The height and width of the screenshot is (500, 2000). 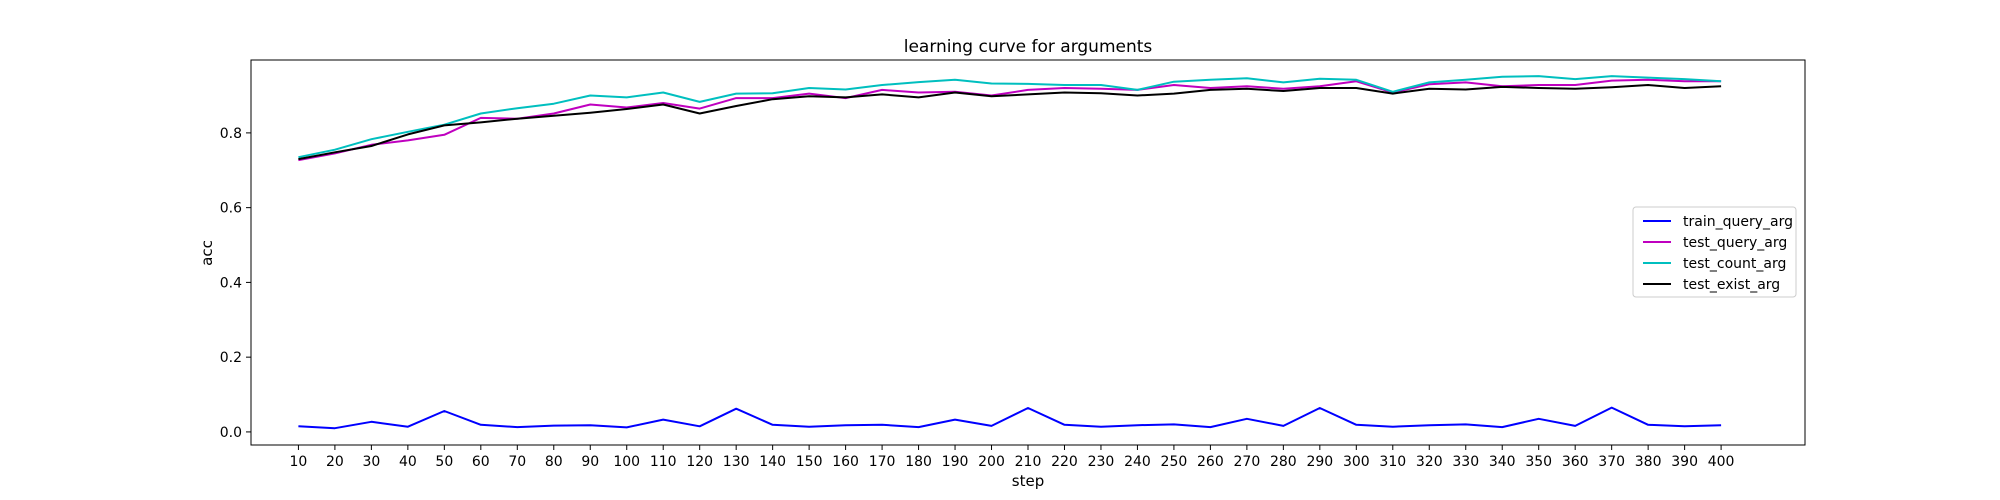 I want to click on series-line-test-count-arg, so click(x=1010, y=117).